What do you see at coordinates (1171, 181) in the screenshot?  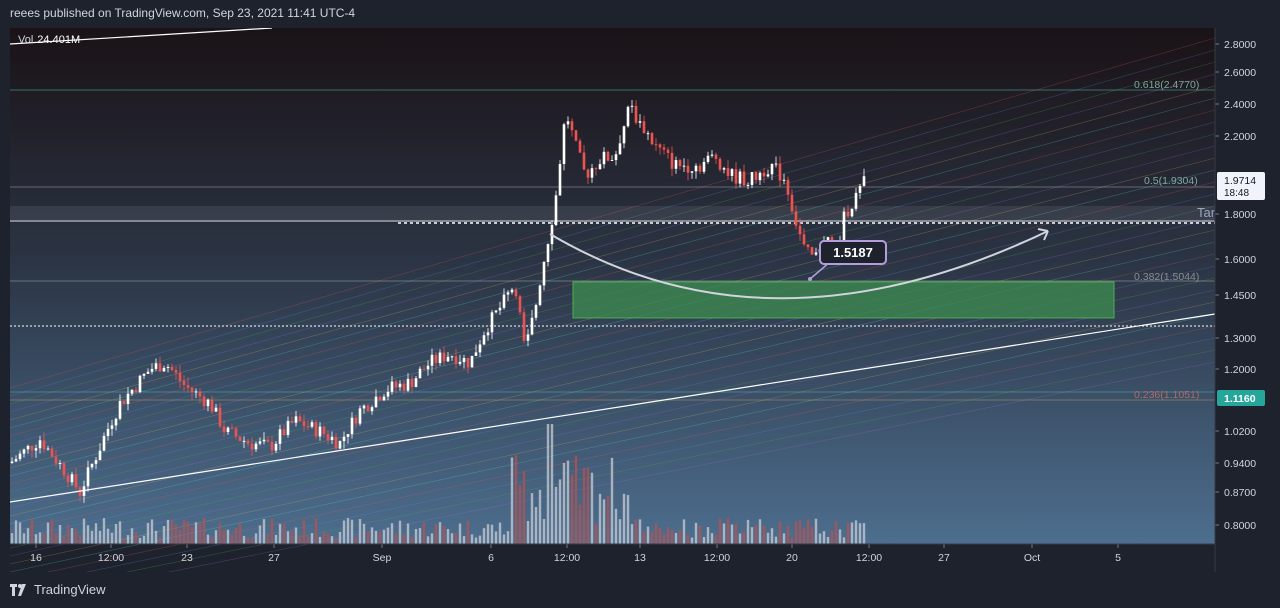 I see `fib-label: 0.5(1.9304)` at bounding box center [1171, 181].